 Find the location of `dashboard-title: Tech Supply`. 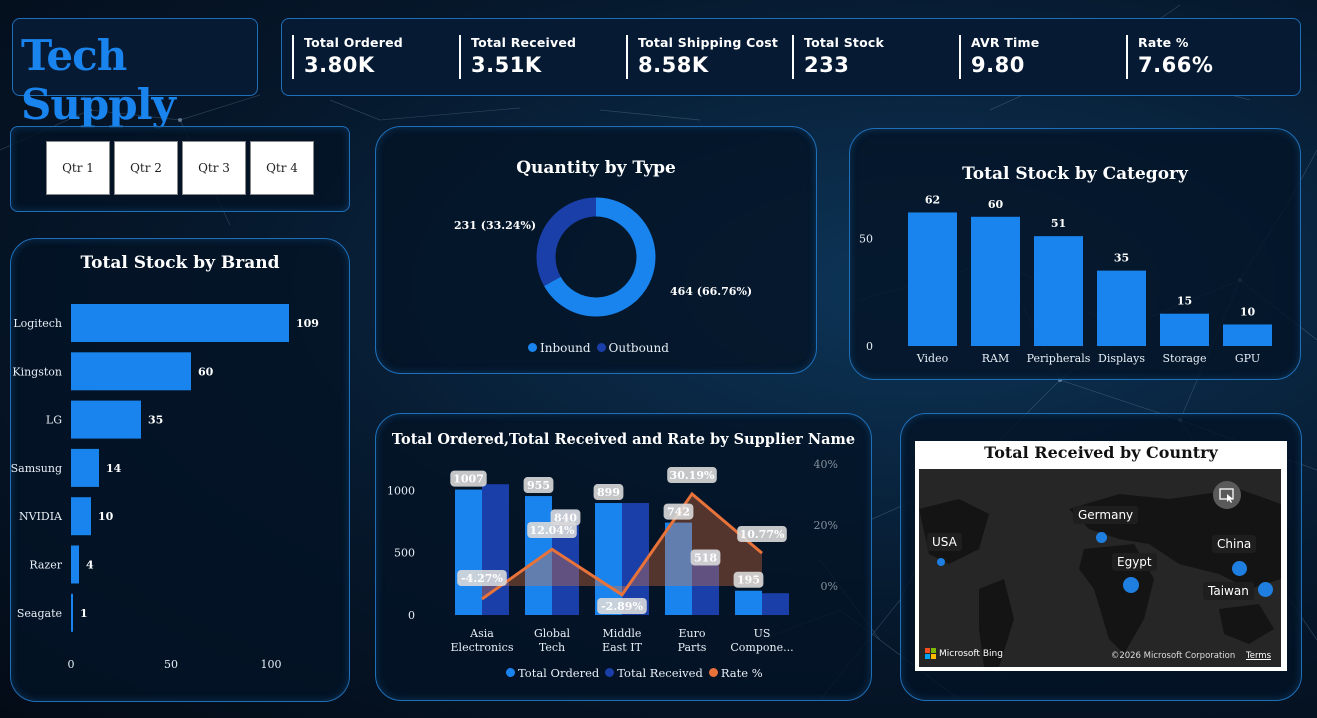

dashboard-title: Tech Supply is located at coordinates (98, 80).